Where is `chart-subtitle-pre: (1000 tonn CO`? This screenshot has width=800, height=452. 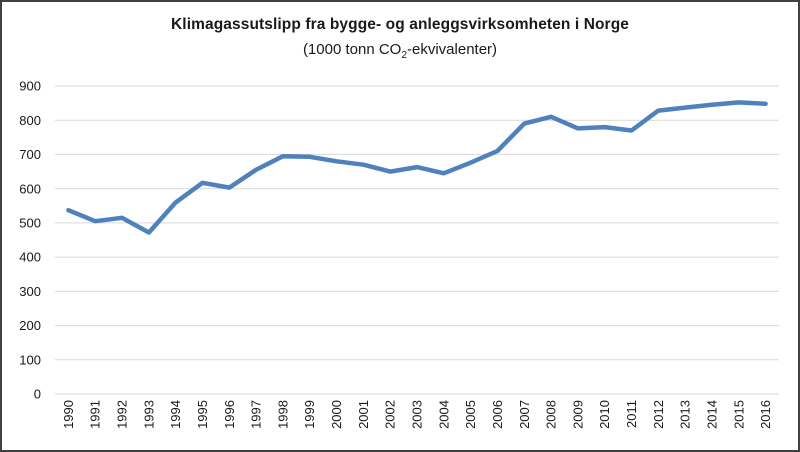
chart-subtitle-pre: (1000 tonn CO is located at coordinates (352, 49).